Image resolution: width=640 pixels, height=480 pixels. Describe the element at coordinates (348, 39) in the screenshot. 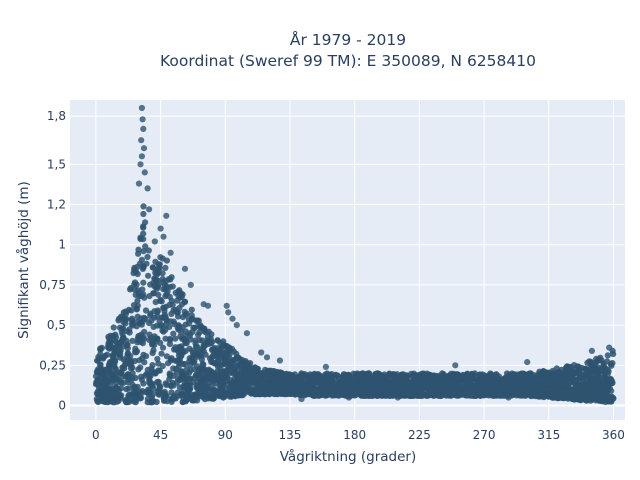

I see `chart-title-line-1: År 1979 - 2019` at that location.